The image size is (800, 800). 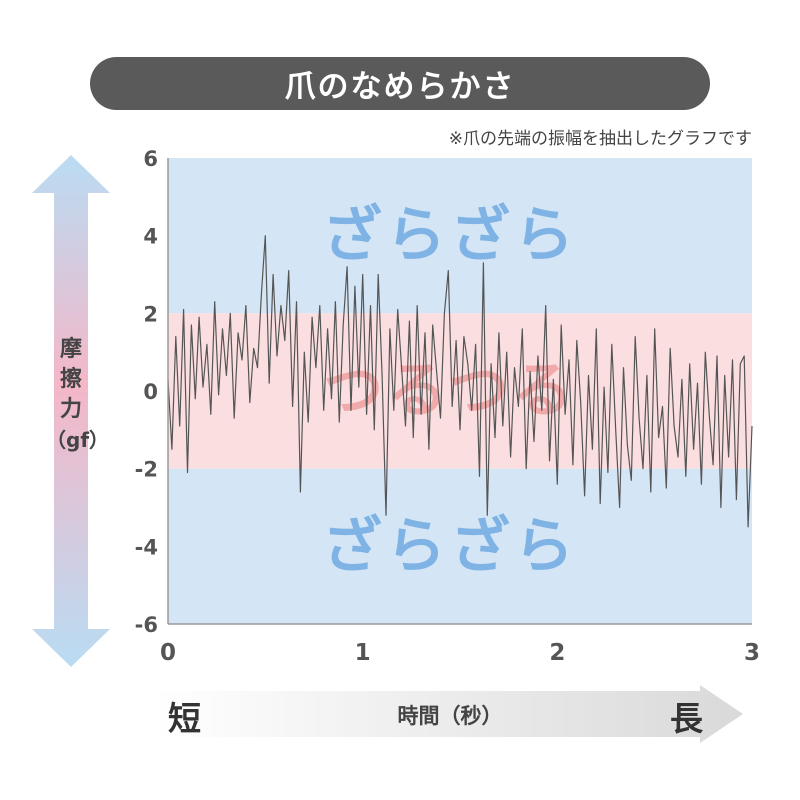 What do you see at coordinates (70, 379) in the screenshot?
I see `y-label-char: 擦` at bounding box center [70, 379].